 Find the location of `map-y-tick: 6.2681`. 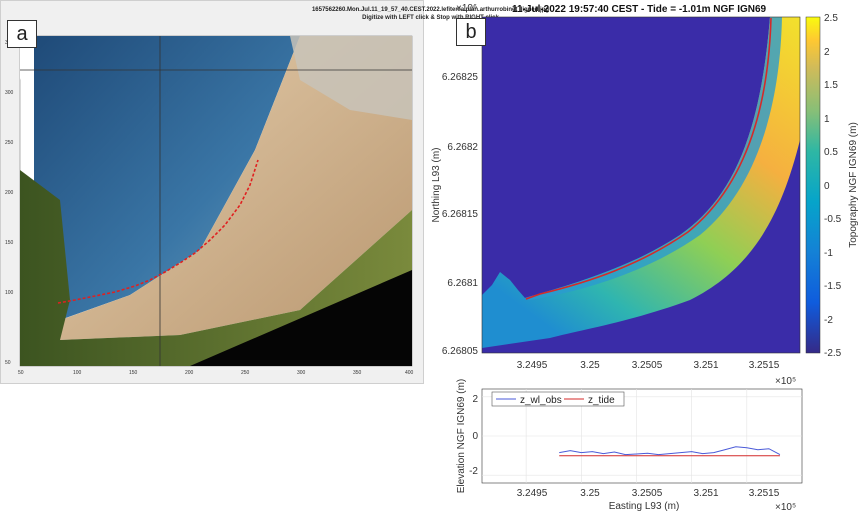

map-y-tick: 6.2681 is located at coordinates (462, 283).